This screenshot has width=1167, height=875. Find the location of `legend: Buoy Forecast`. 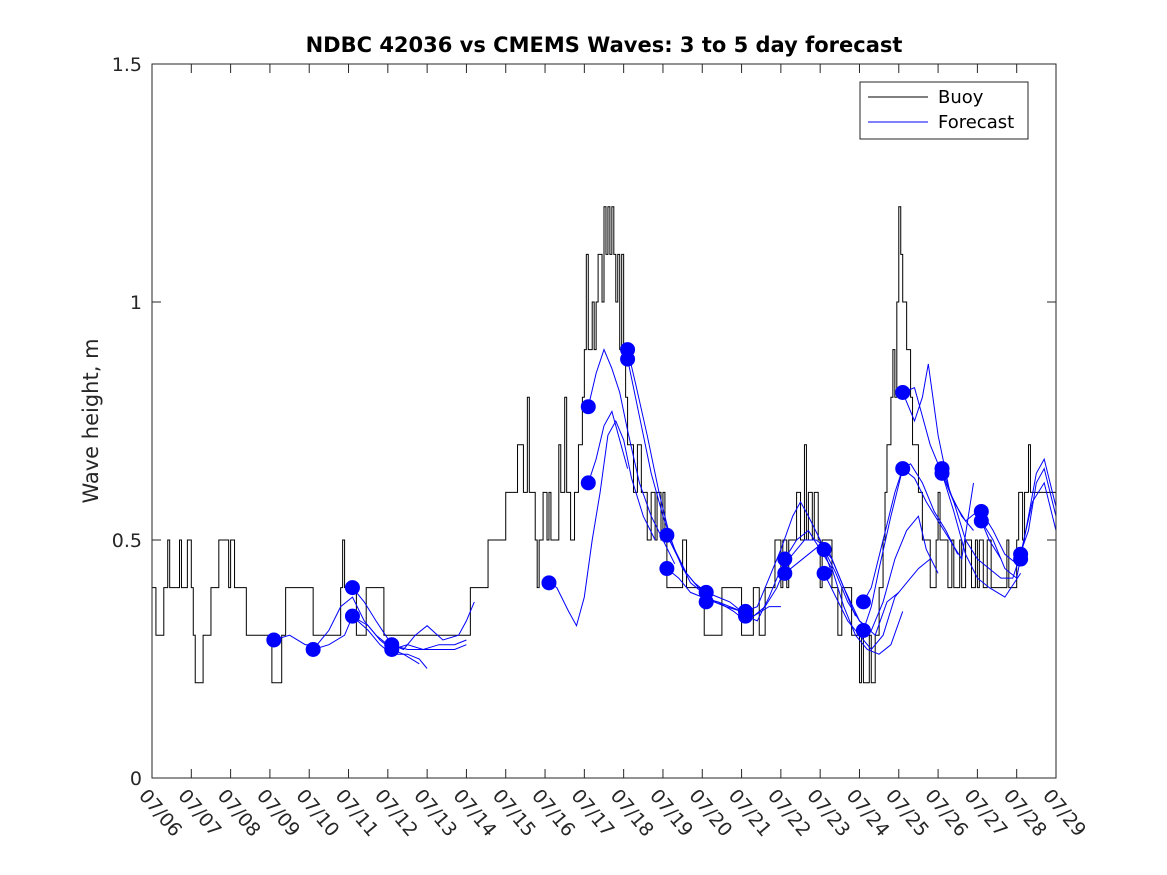

legend: Buoy Forecast is located at coordinates (944, 110).